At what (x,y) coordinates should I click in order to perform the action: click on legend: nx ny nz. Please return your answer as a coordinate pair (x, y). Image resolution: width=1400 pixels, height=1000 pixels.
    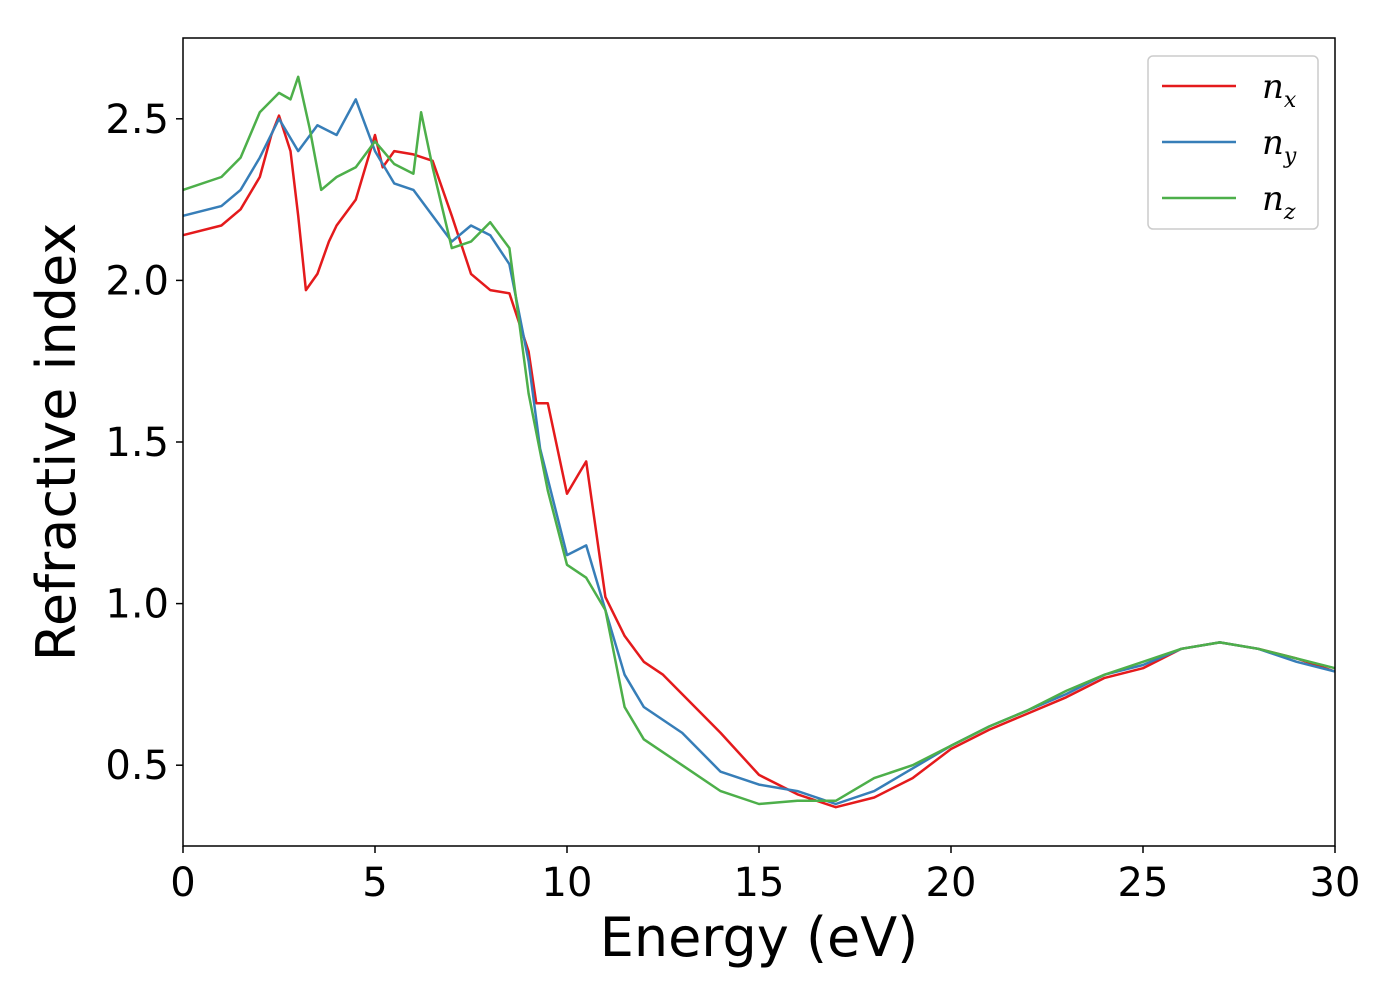
    Looking at the image, I should click on (1233, 142).